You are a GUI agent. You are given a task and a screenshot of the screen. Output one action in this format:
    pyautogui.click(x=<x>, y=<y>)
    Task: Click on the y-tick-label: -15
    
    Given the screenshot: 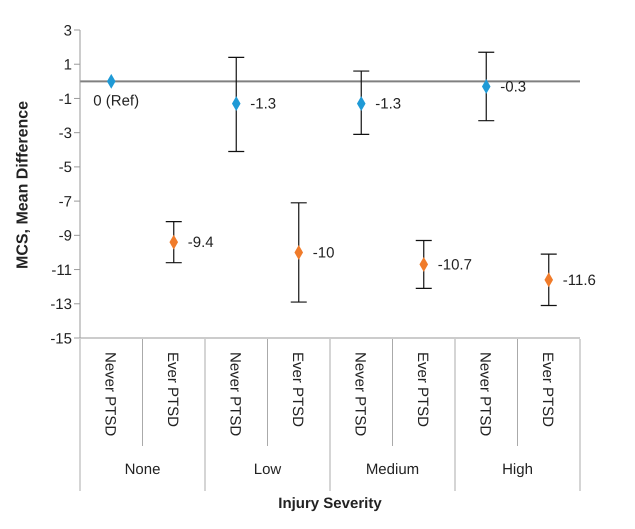 What is the action you would take?
    pyautogui.click(x=61, y=339)
    